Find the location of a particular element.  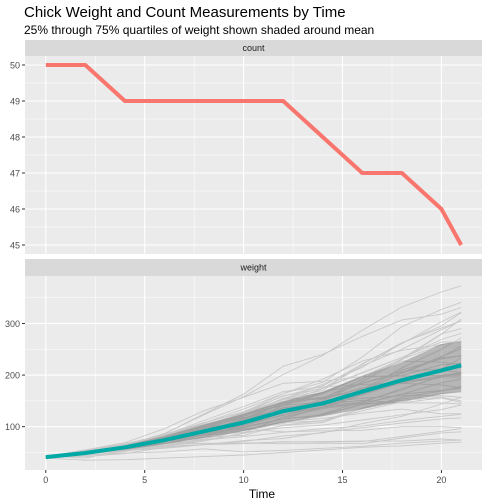

x-tick-label: 5 is located at coordinates (144, 480).